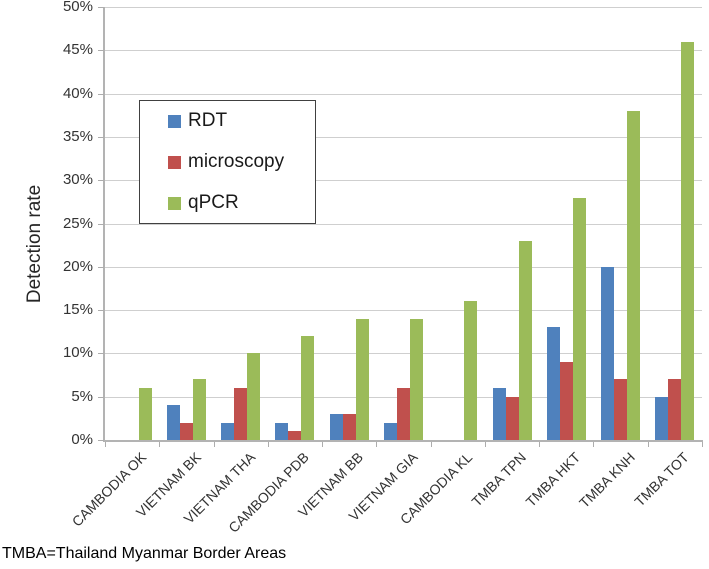 This screenshot has height=569, width=709. What do you see at coordinates (553, 479) in the screenshot?
I see `x-tick-label-tmba-hkt: TMBA HKT` at bounding box center [553, 479].